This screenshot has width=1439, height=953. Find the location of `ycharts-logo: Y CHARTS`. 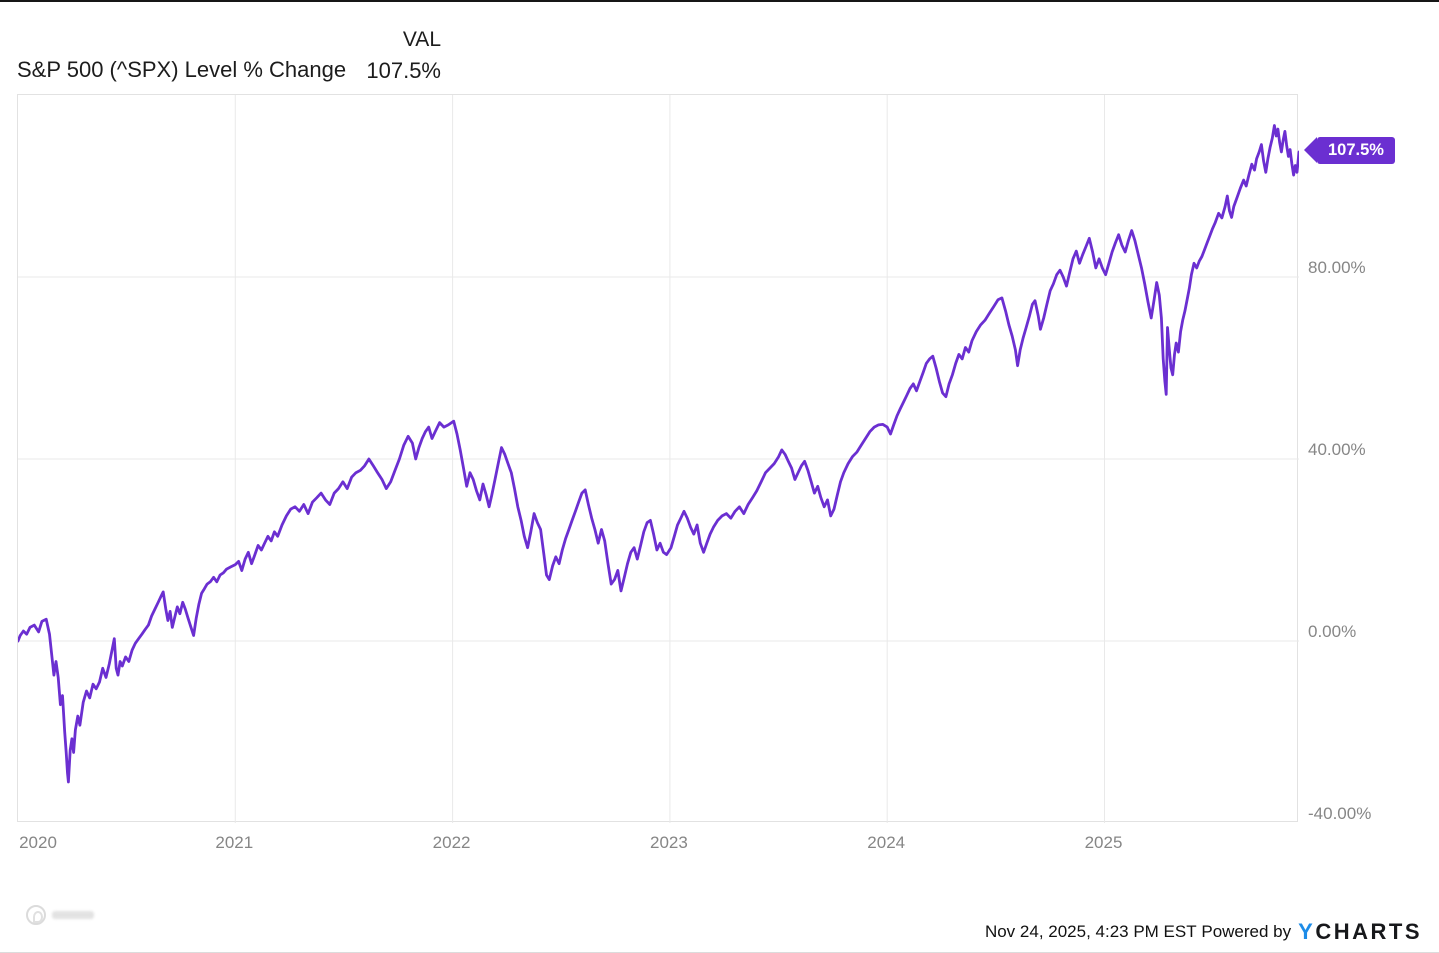

ycharts-logo: Y CHARTS is located at coordinates (1360, 932).